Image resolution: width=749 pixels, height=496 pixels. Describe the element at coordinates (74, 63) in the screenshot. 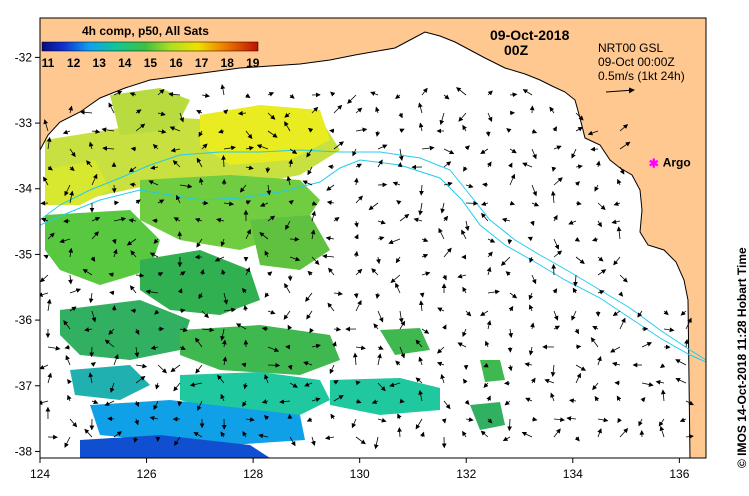

I see `colorbar-tick-label: 12` at that location.